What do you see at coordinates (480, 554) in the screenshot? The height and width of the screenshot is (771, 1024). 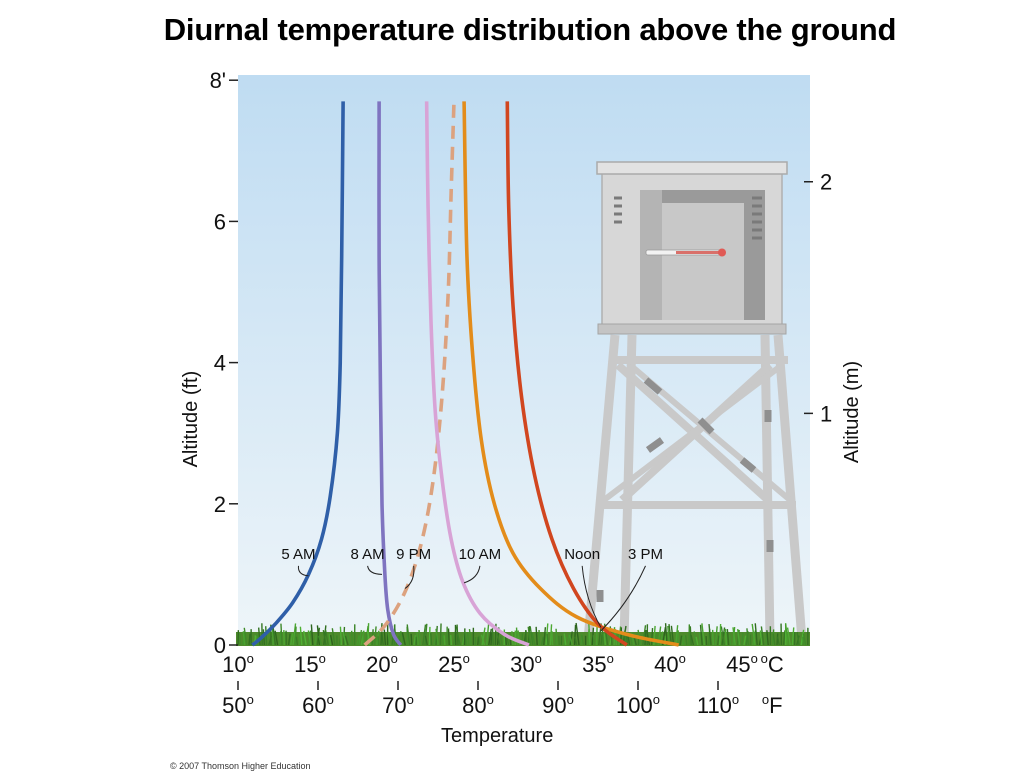 I see `curve-label: 10 AM` at bounding box center [480, 554].